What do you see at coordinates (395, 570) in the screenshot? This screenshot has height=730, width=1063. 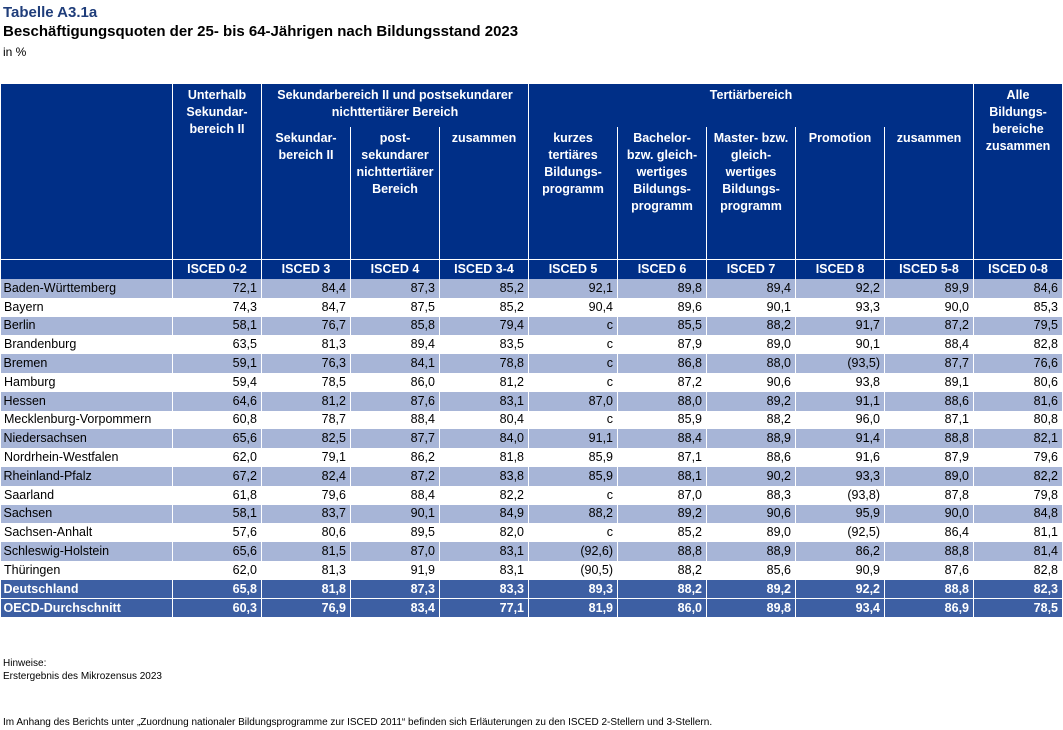 I see `value-cell: 91,9` at bounding box center [395, 570].